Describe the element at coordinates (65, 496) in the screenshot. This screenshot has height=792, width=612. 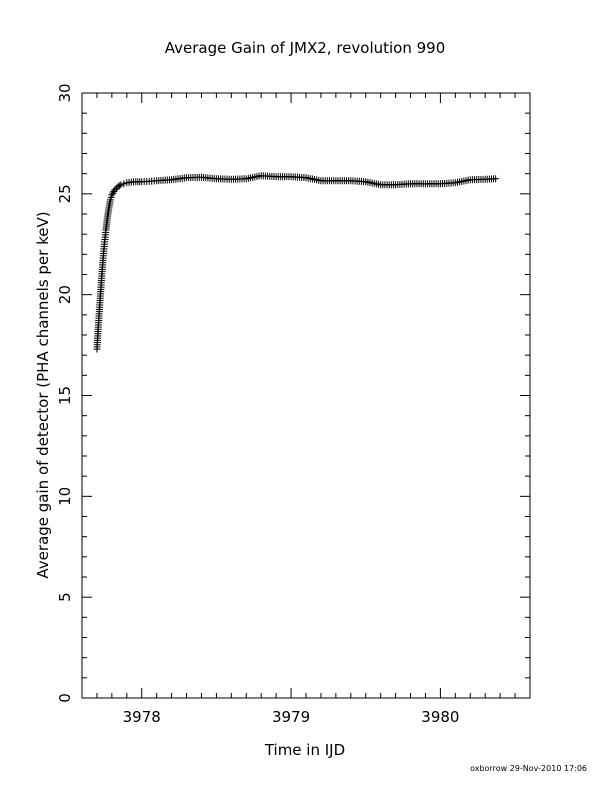
I see `y-tick-label: 10` at that location.